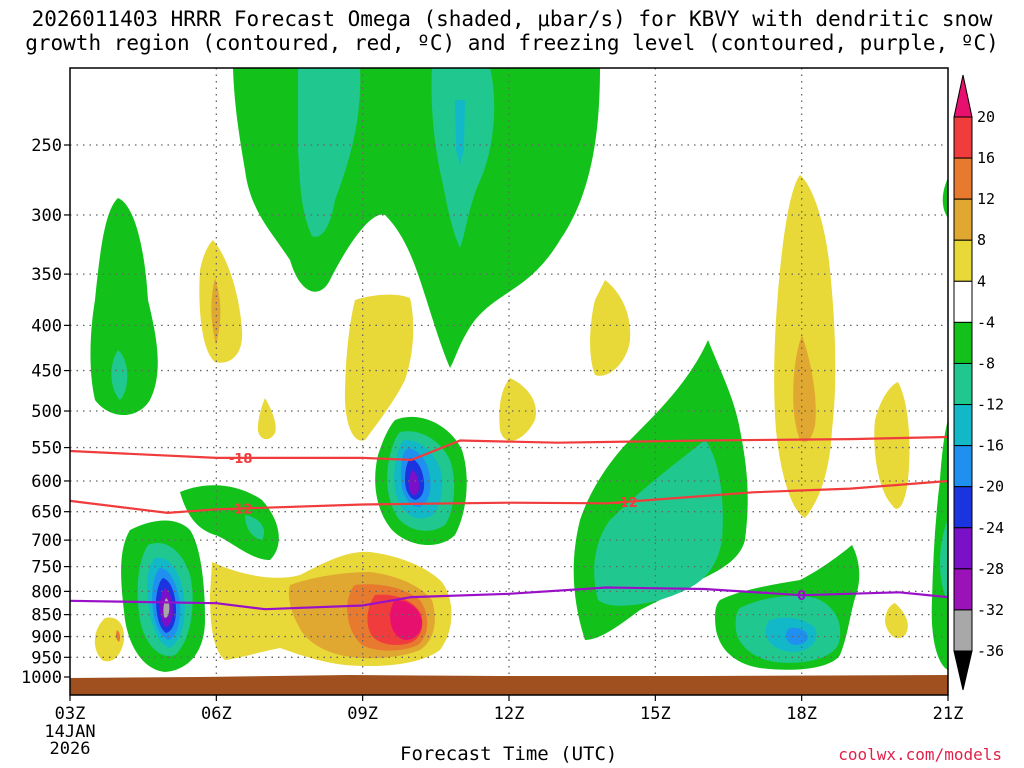  Describe the element at coordinates (416, 218) in the screenshot. I see `omega-region-upper-green` at that location.